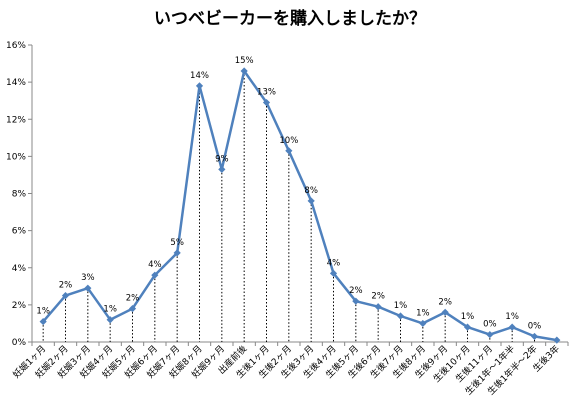  Describe the element at coordinates (266, 93) in the screenshot. I see `data-label: 13%` at that location.